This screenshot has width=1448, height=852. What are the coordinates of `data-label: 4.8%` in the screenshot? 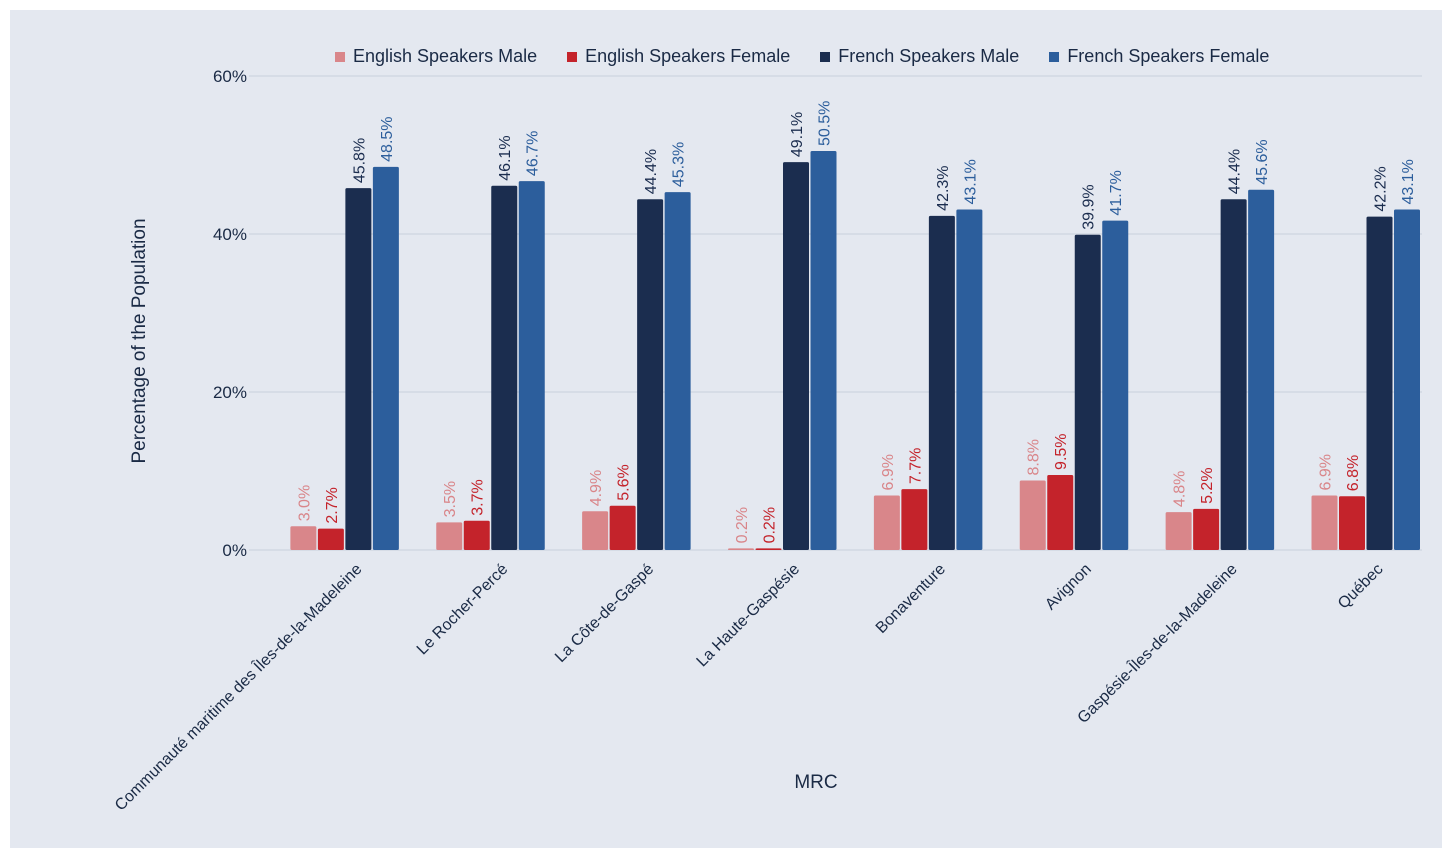 It's located at (1180, 489).